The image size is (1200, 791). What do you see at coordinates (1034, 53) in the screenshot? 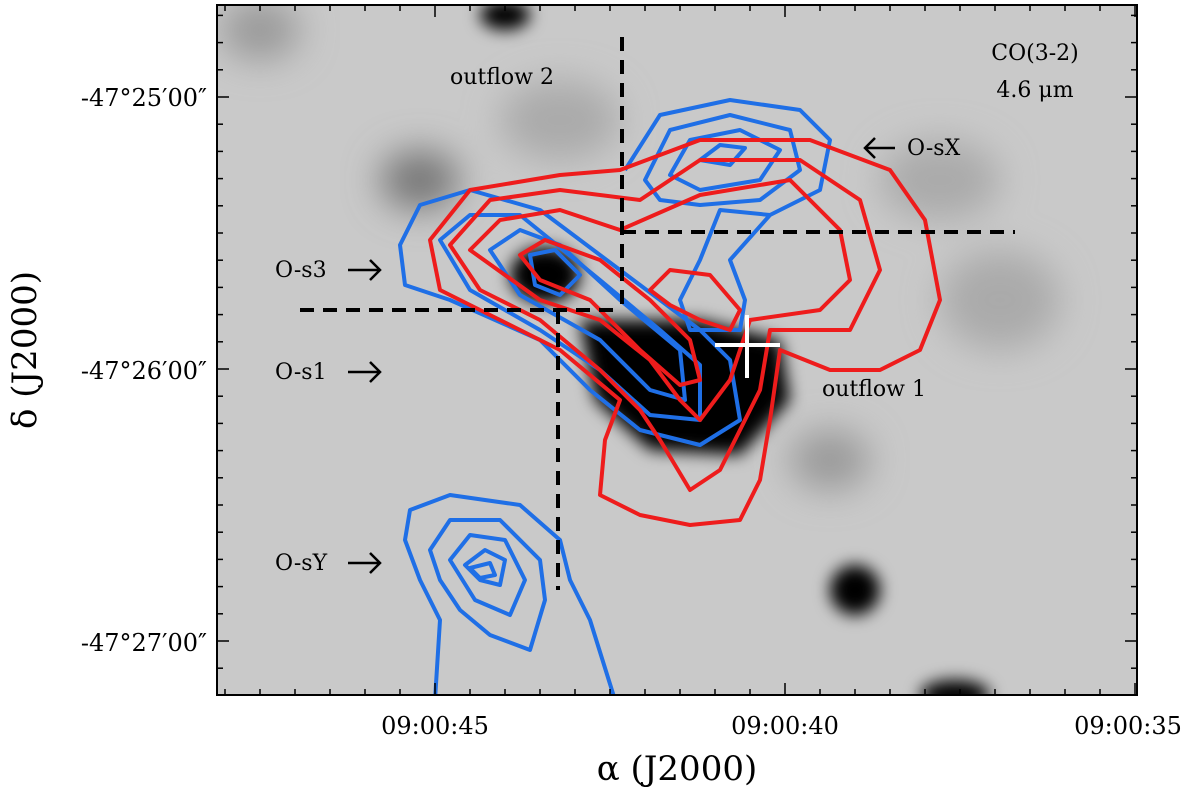
I see `annotation: CO(3-2)` at bounding box center [1034, 53].